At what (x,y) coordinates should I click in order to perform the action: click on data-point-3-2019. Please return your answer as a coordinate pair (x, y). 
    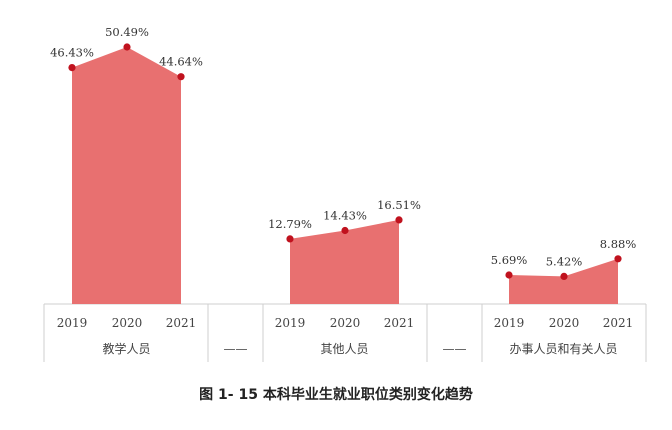
    Looking at the image, I should click on (509, 275).